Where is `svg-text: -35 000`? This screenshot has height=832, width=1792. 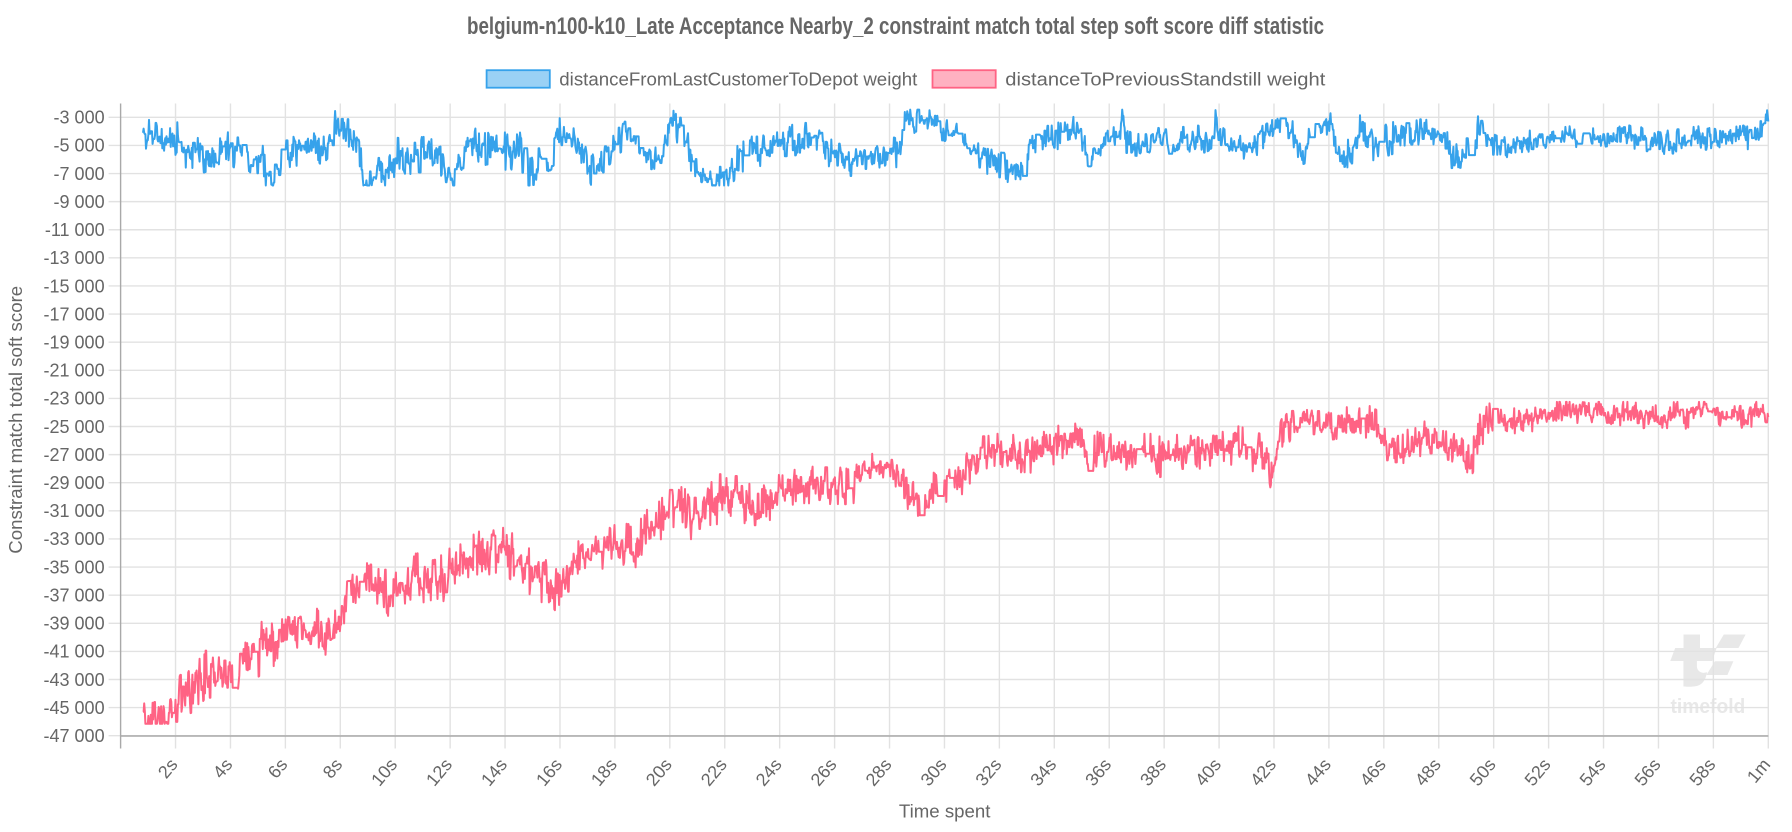
svg-text: -35 000 is located at coordinates (74, 567).